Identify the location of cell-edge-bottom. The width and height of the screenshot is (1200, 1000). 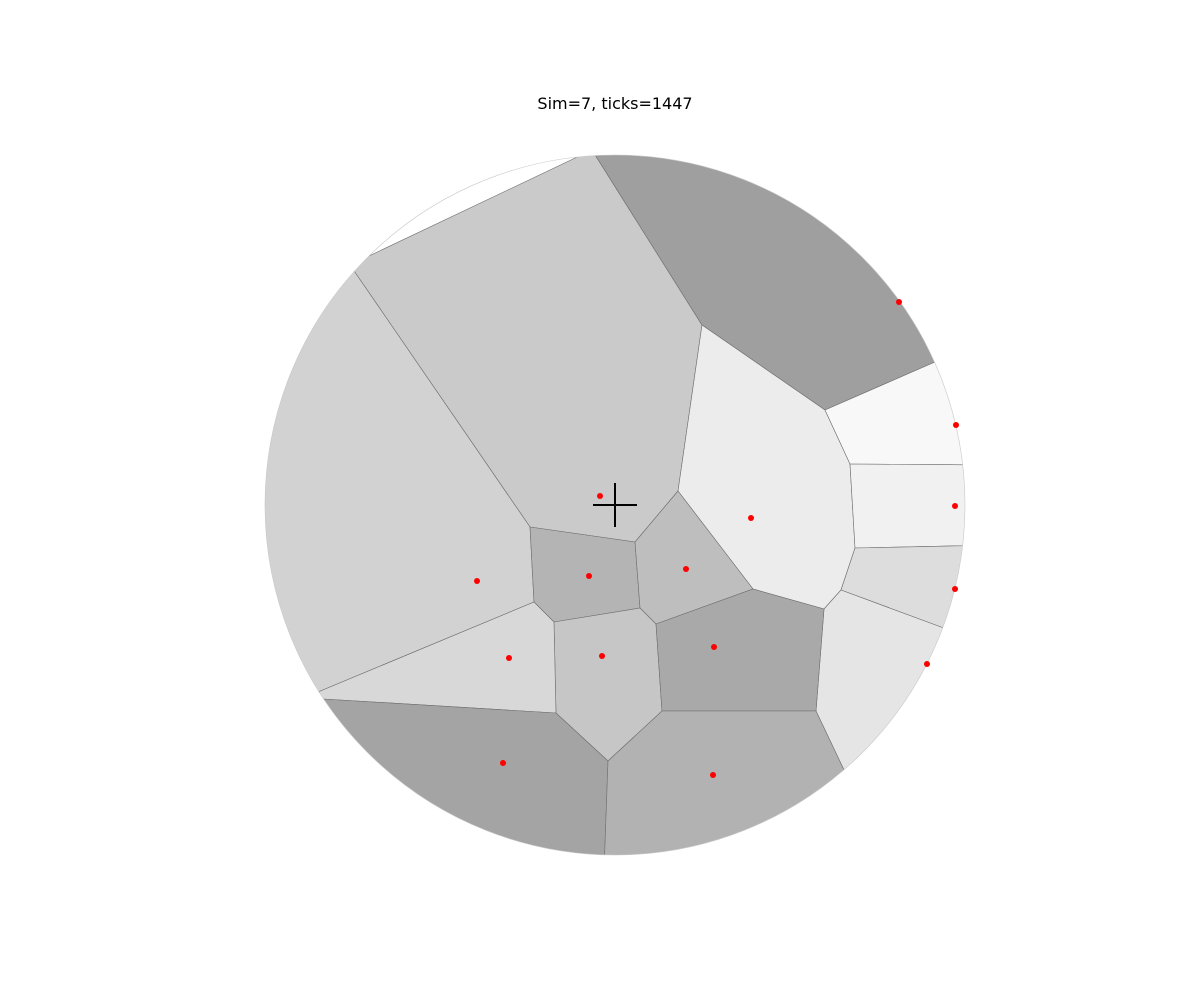
(890, 722).